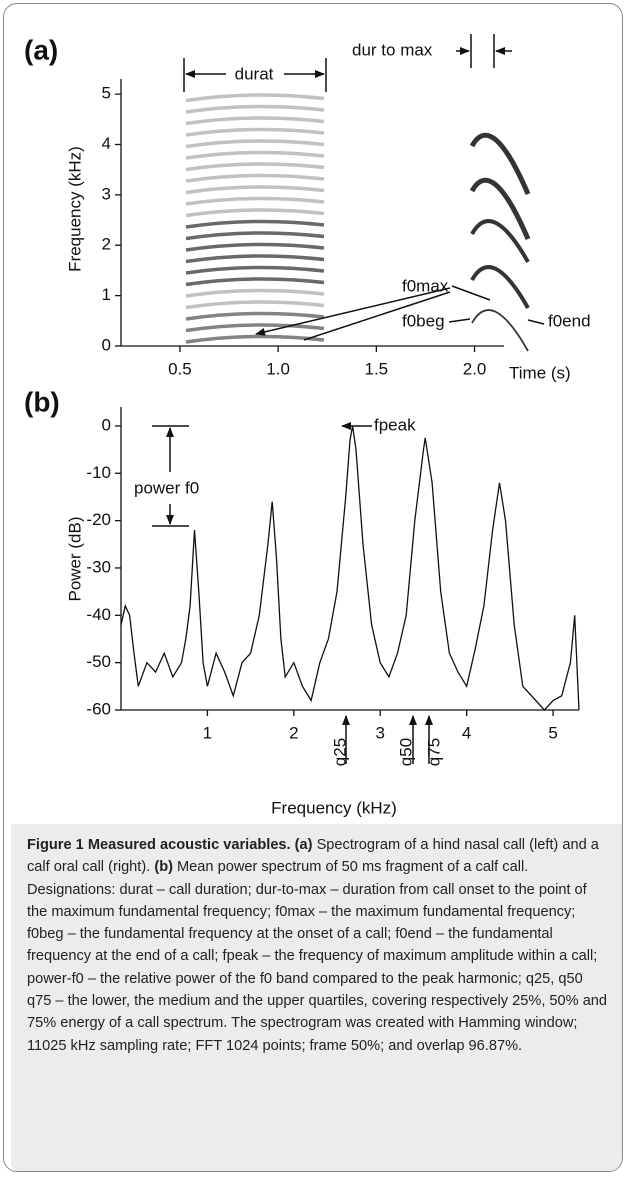  What do you see at coordinates (98, 708) in the screenshot?
I see `y-tick-label: -60` at bounding box center [98, 708].